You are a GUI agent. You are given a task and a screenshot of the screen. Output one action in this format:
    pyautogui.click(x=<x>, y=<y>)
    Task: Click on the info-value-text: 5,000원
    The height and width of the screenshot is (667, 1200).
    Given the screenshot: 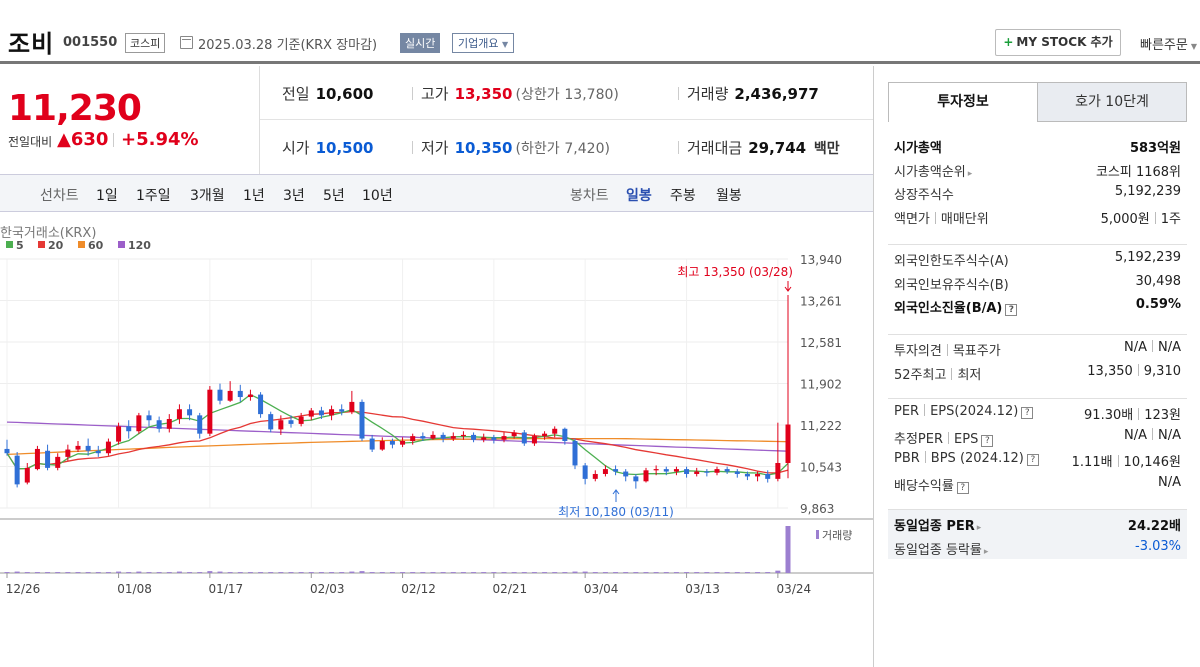 What is the action you would take?
    pyautogui.click(x=1125, y=219)
    